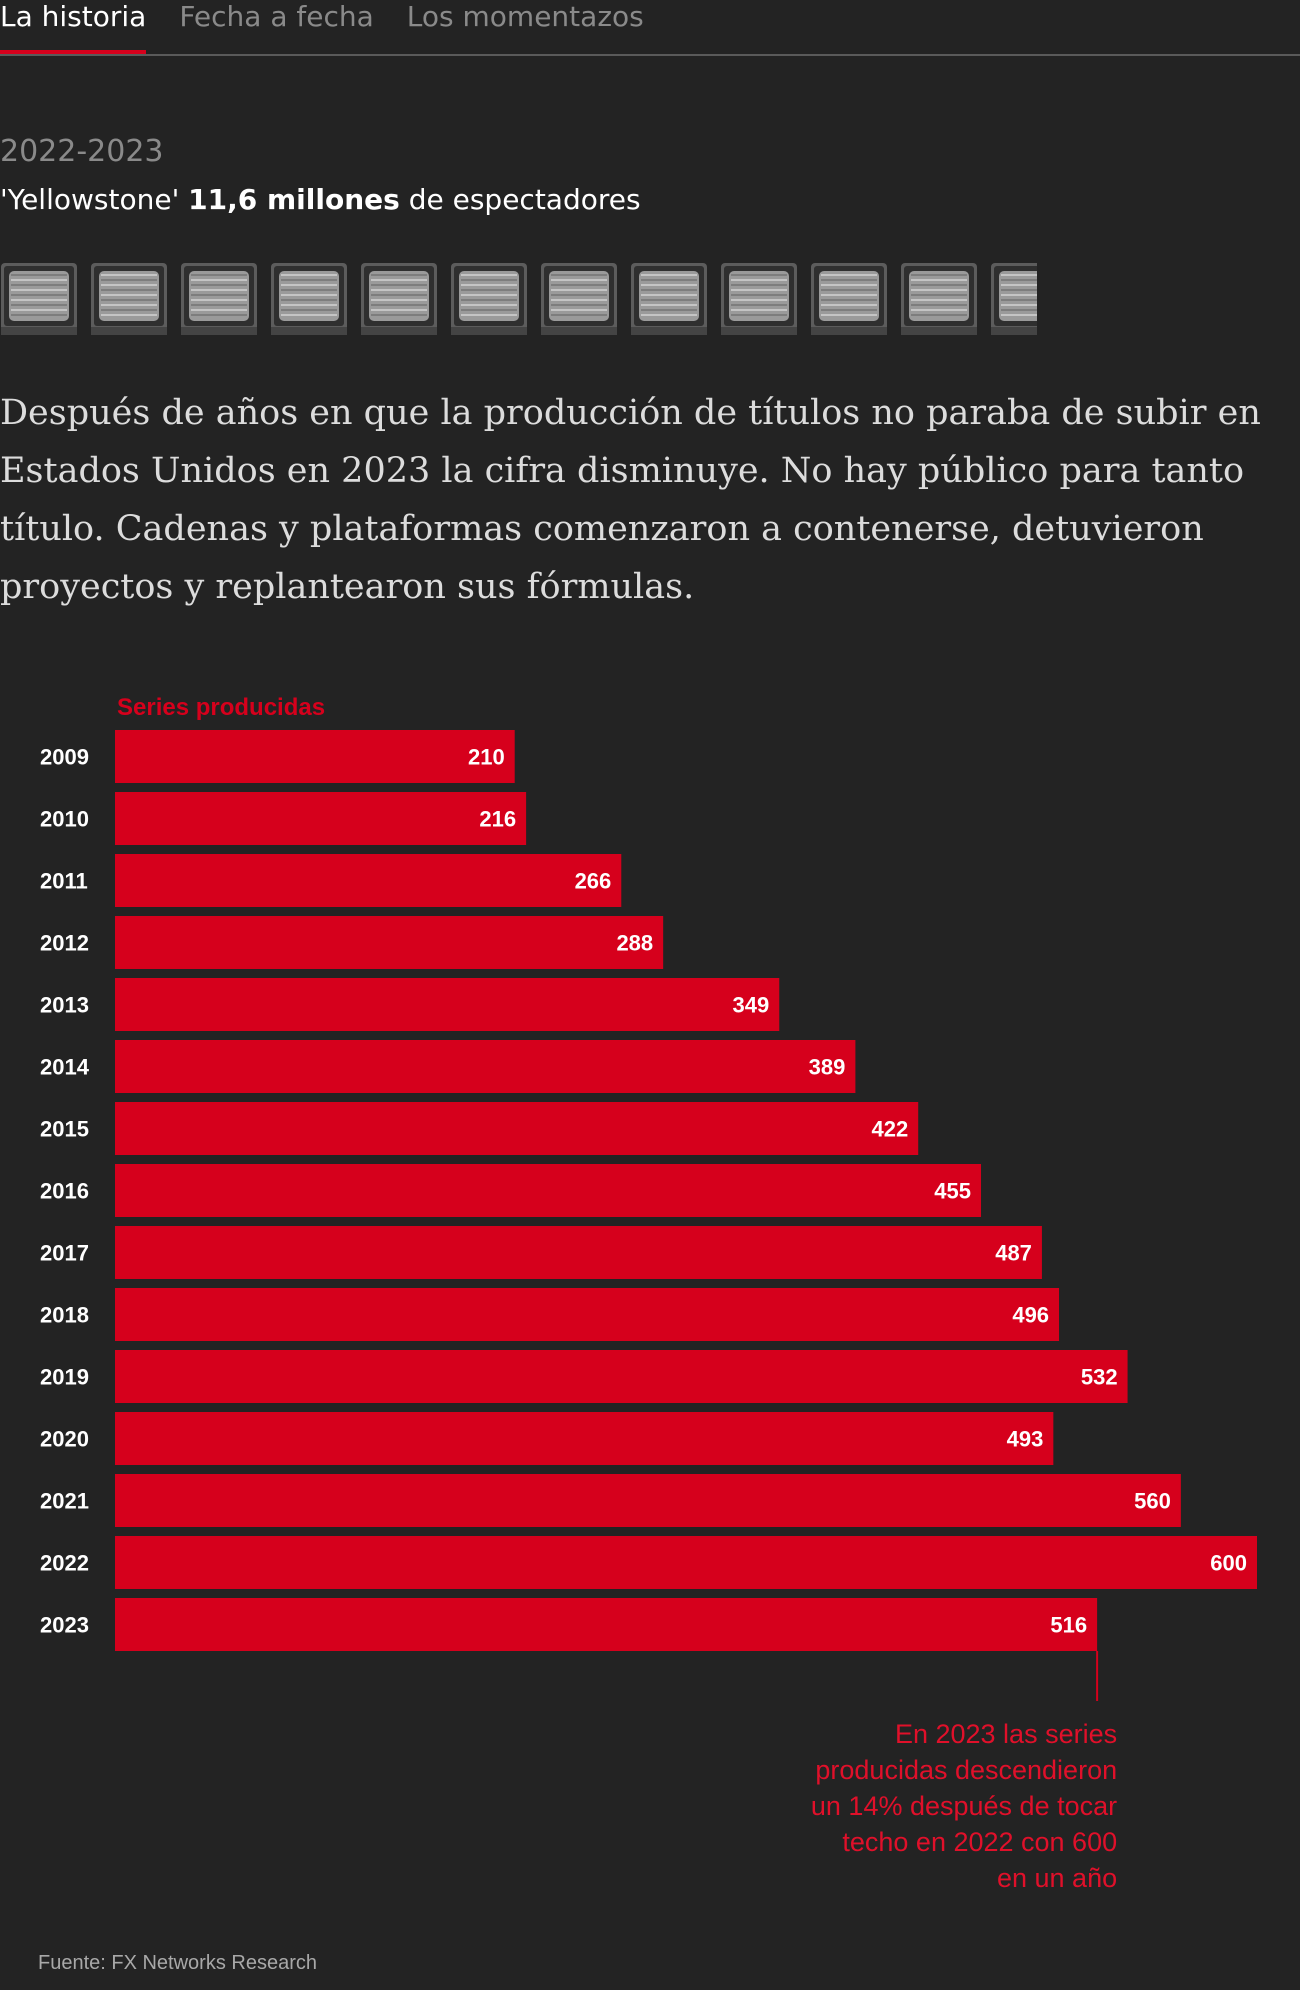 The width and height of the screenshot is (1300, 1990). I want to click on value-label: 210, so click(486, 757).